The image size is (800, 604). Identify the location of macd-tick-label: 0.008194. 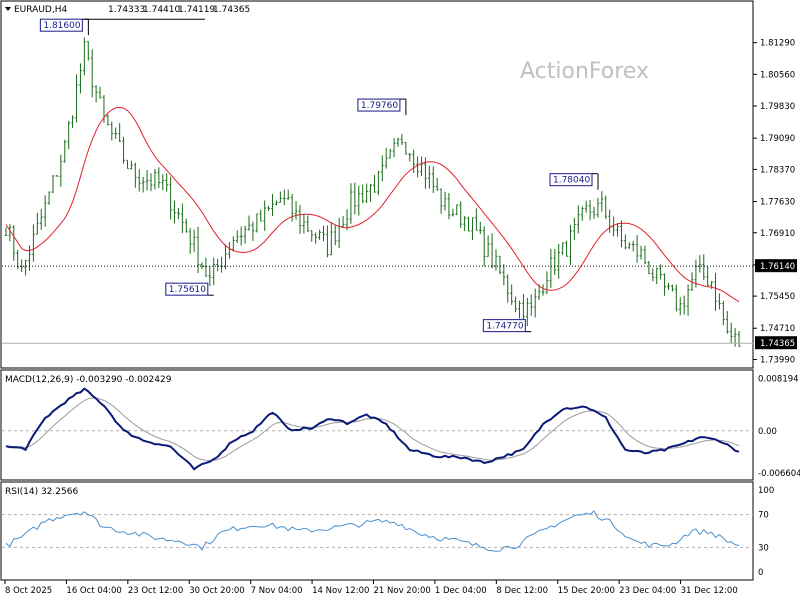
(778, 379).